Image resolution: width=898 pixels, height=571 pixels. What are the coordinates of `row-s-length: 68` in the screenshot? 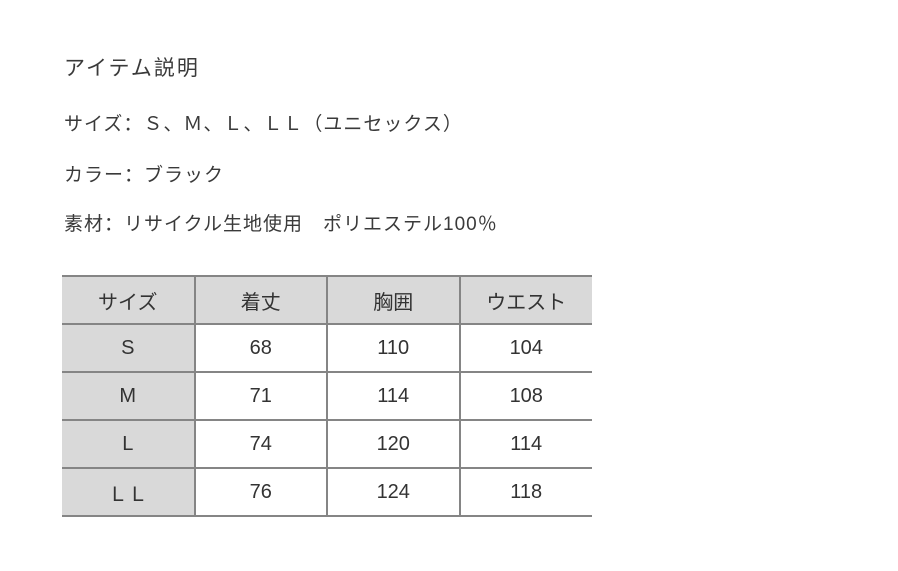 It's located at (260, 348).